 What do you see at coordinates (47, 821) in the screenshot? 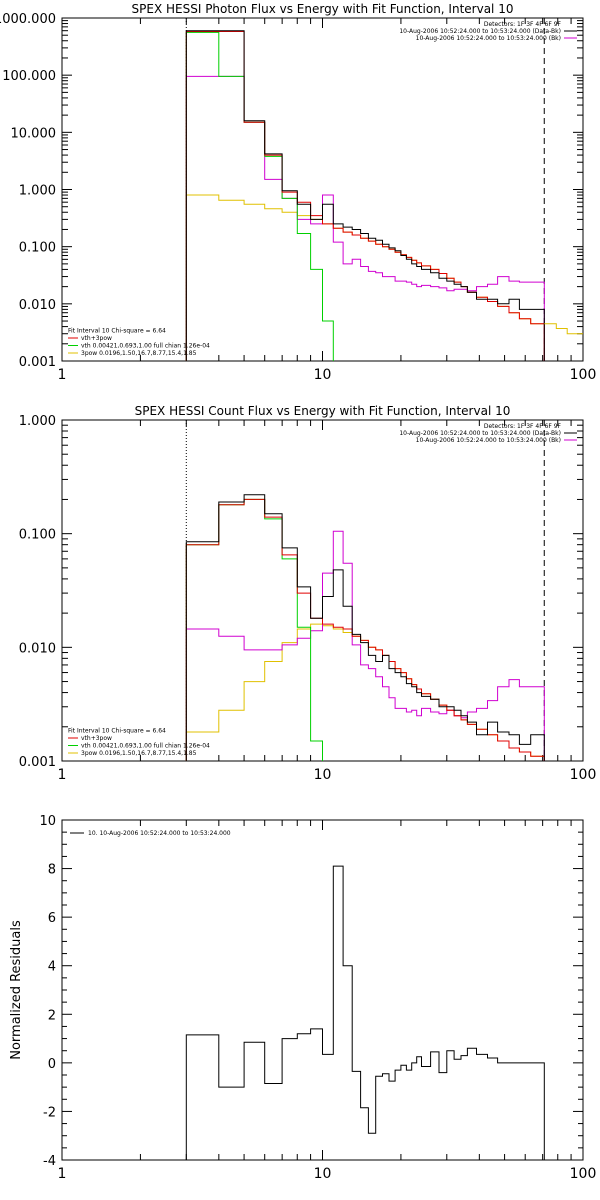
I see `y-tick-label: 10` at bounding box center [47, 821].